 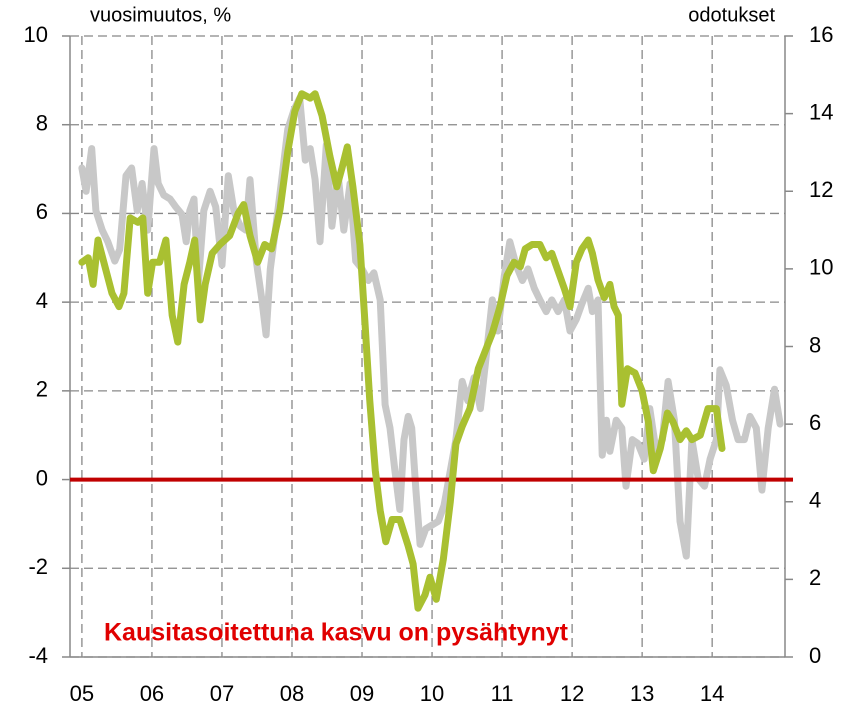 What do you see at coordinates (815, 344) in the screenshot?
I see `y2-tick-label: 8` at bounding box center [815, 344].